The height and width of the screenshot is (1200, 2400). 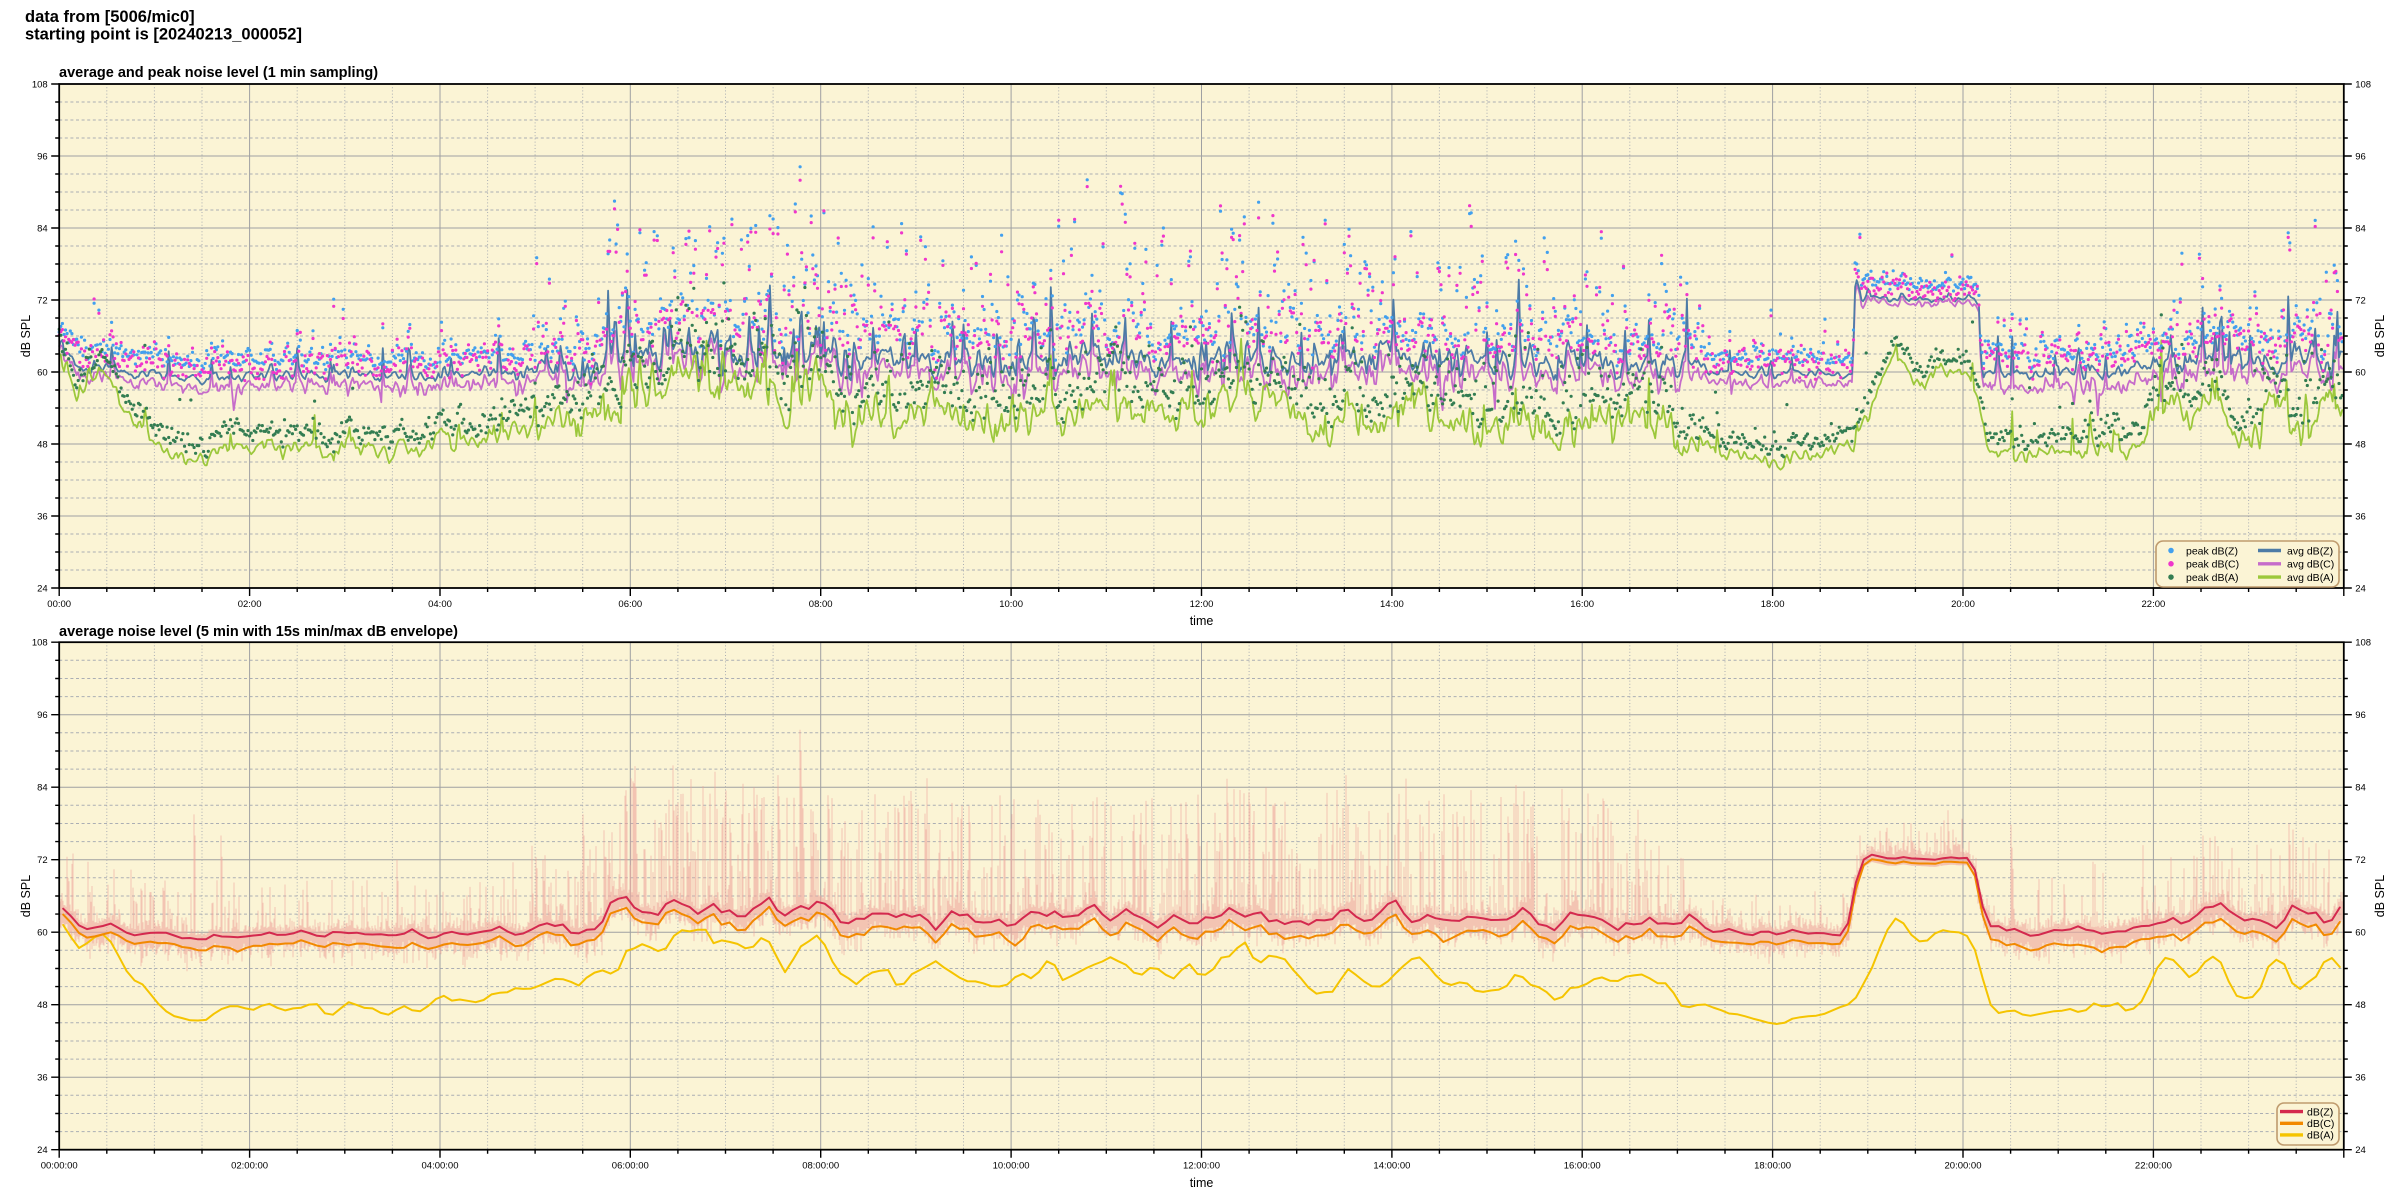 What do you see at coordinates (59, 1166) in the screenshot?
I see `svg-text: 00:00:00` at bounding box center [59, 1166].